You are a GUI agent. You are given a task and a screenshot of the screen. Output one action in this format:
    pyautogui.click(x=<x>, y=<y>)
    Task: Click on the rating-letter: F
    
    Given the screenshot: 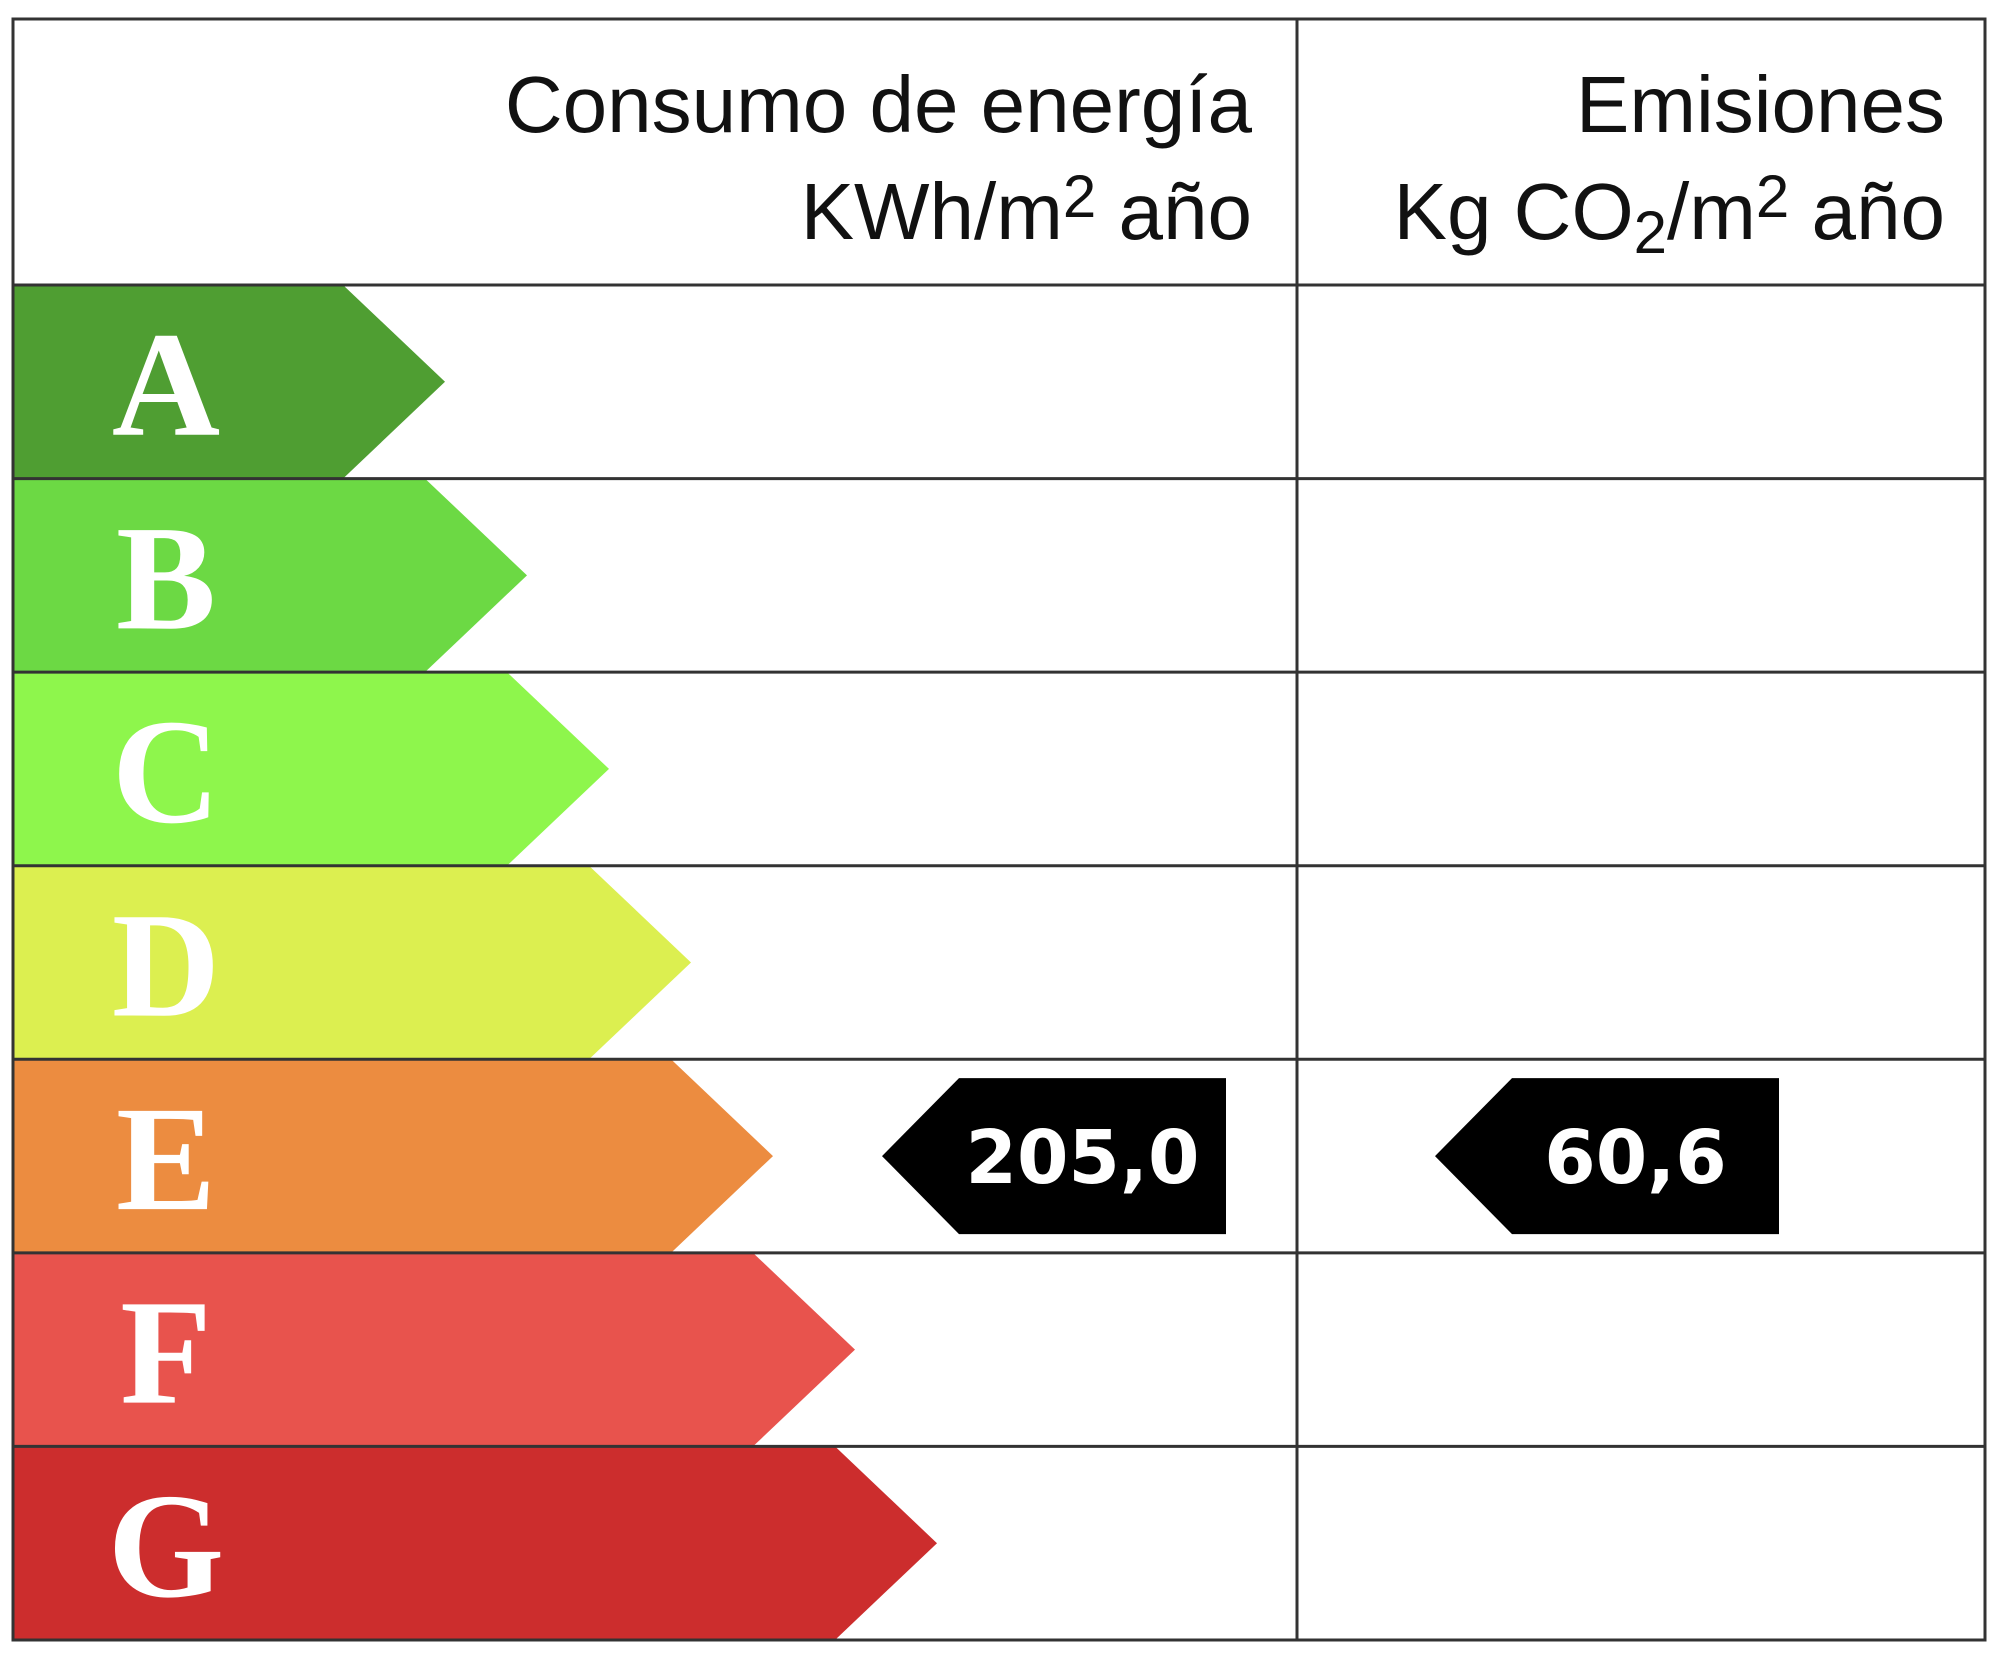 What is the action you would take?
    pyautogui.click(x=166, y=1353)
    